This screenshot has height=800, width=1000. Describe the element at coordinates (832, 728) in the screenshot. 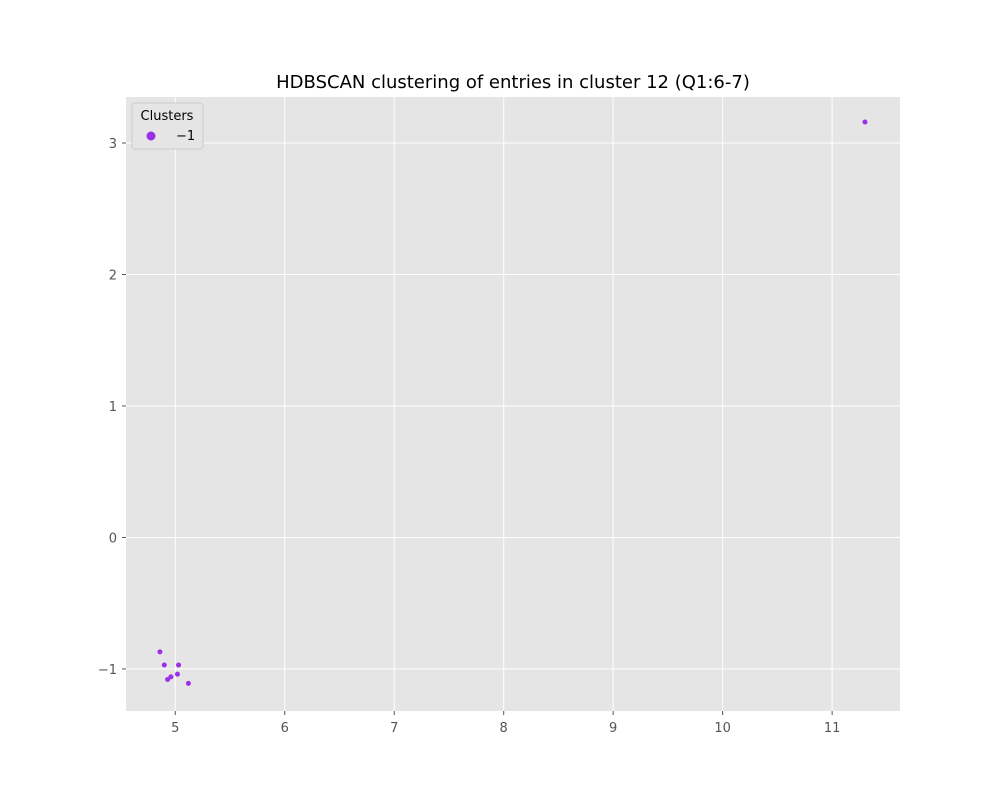

I see `x-tick-label: 11` at that location.